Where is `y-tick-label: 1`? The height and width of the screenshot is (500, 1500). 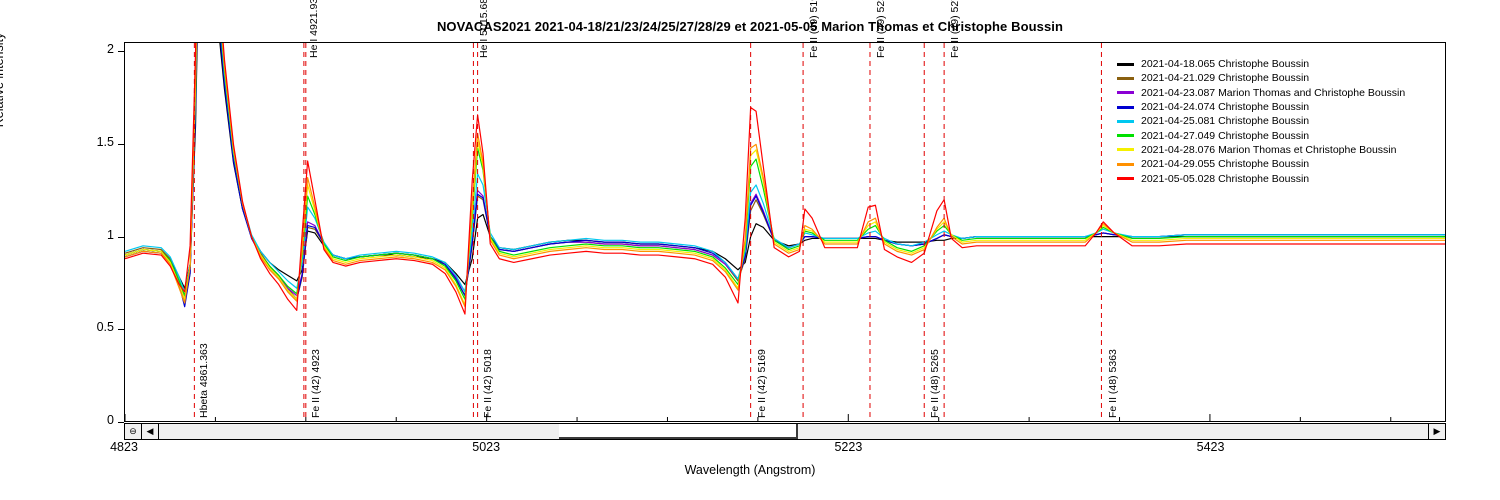
y-tick-label: 1 is located at coordinates (110, 234).